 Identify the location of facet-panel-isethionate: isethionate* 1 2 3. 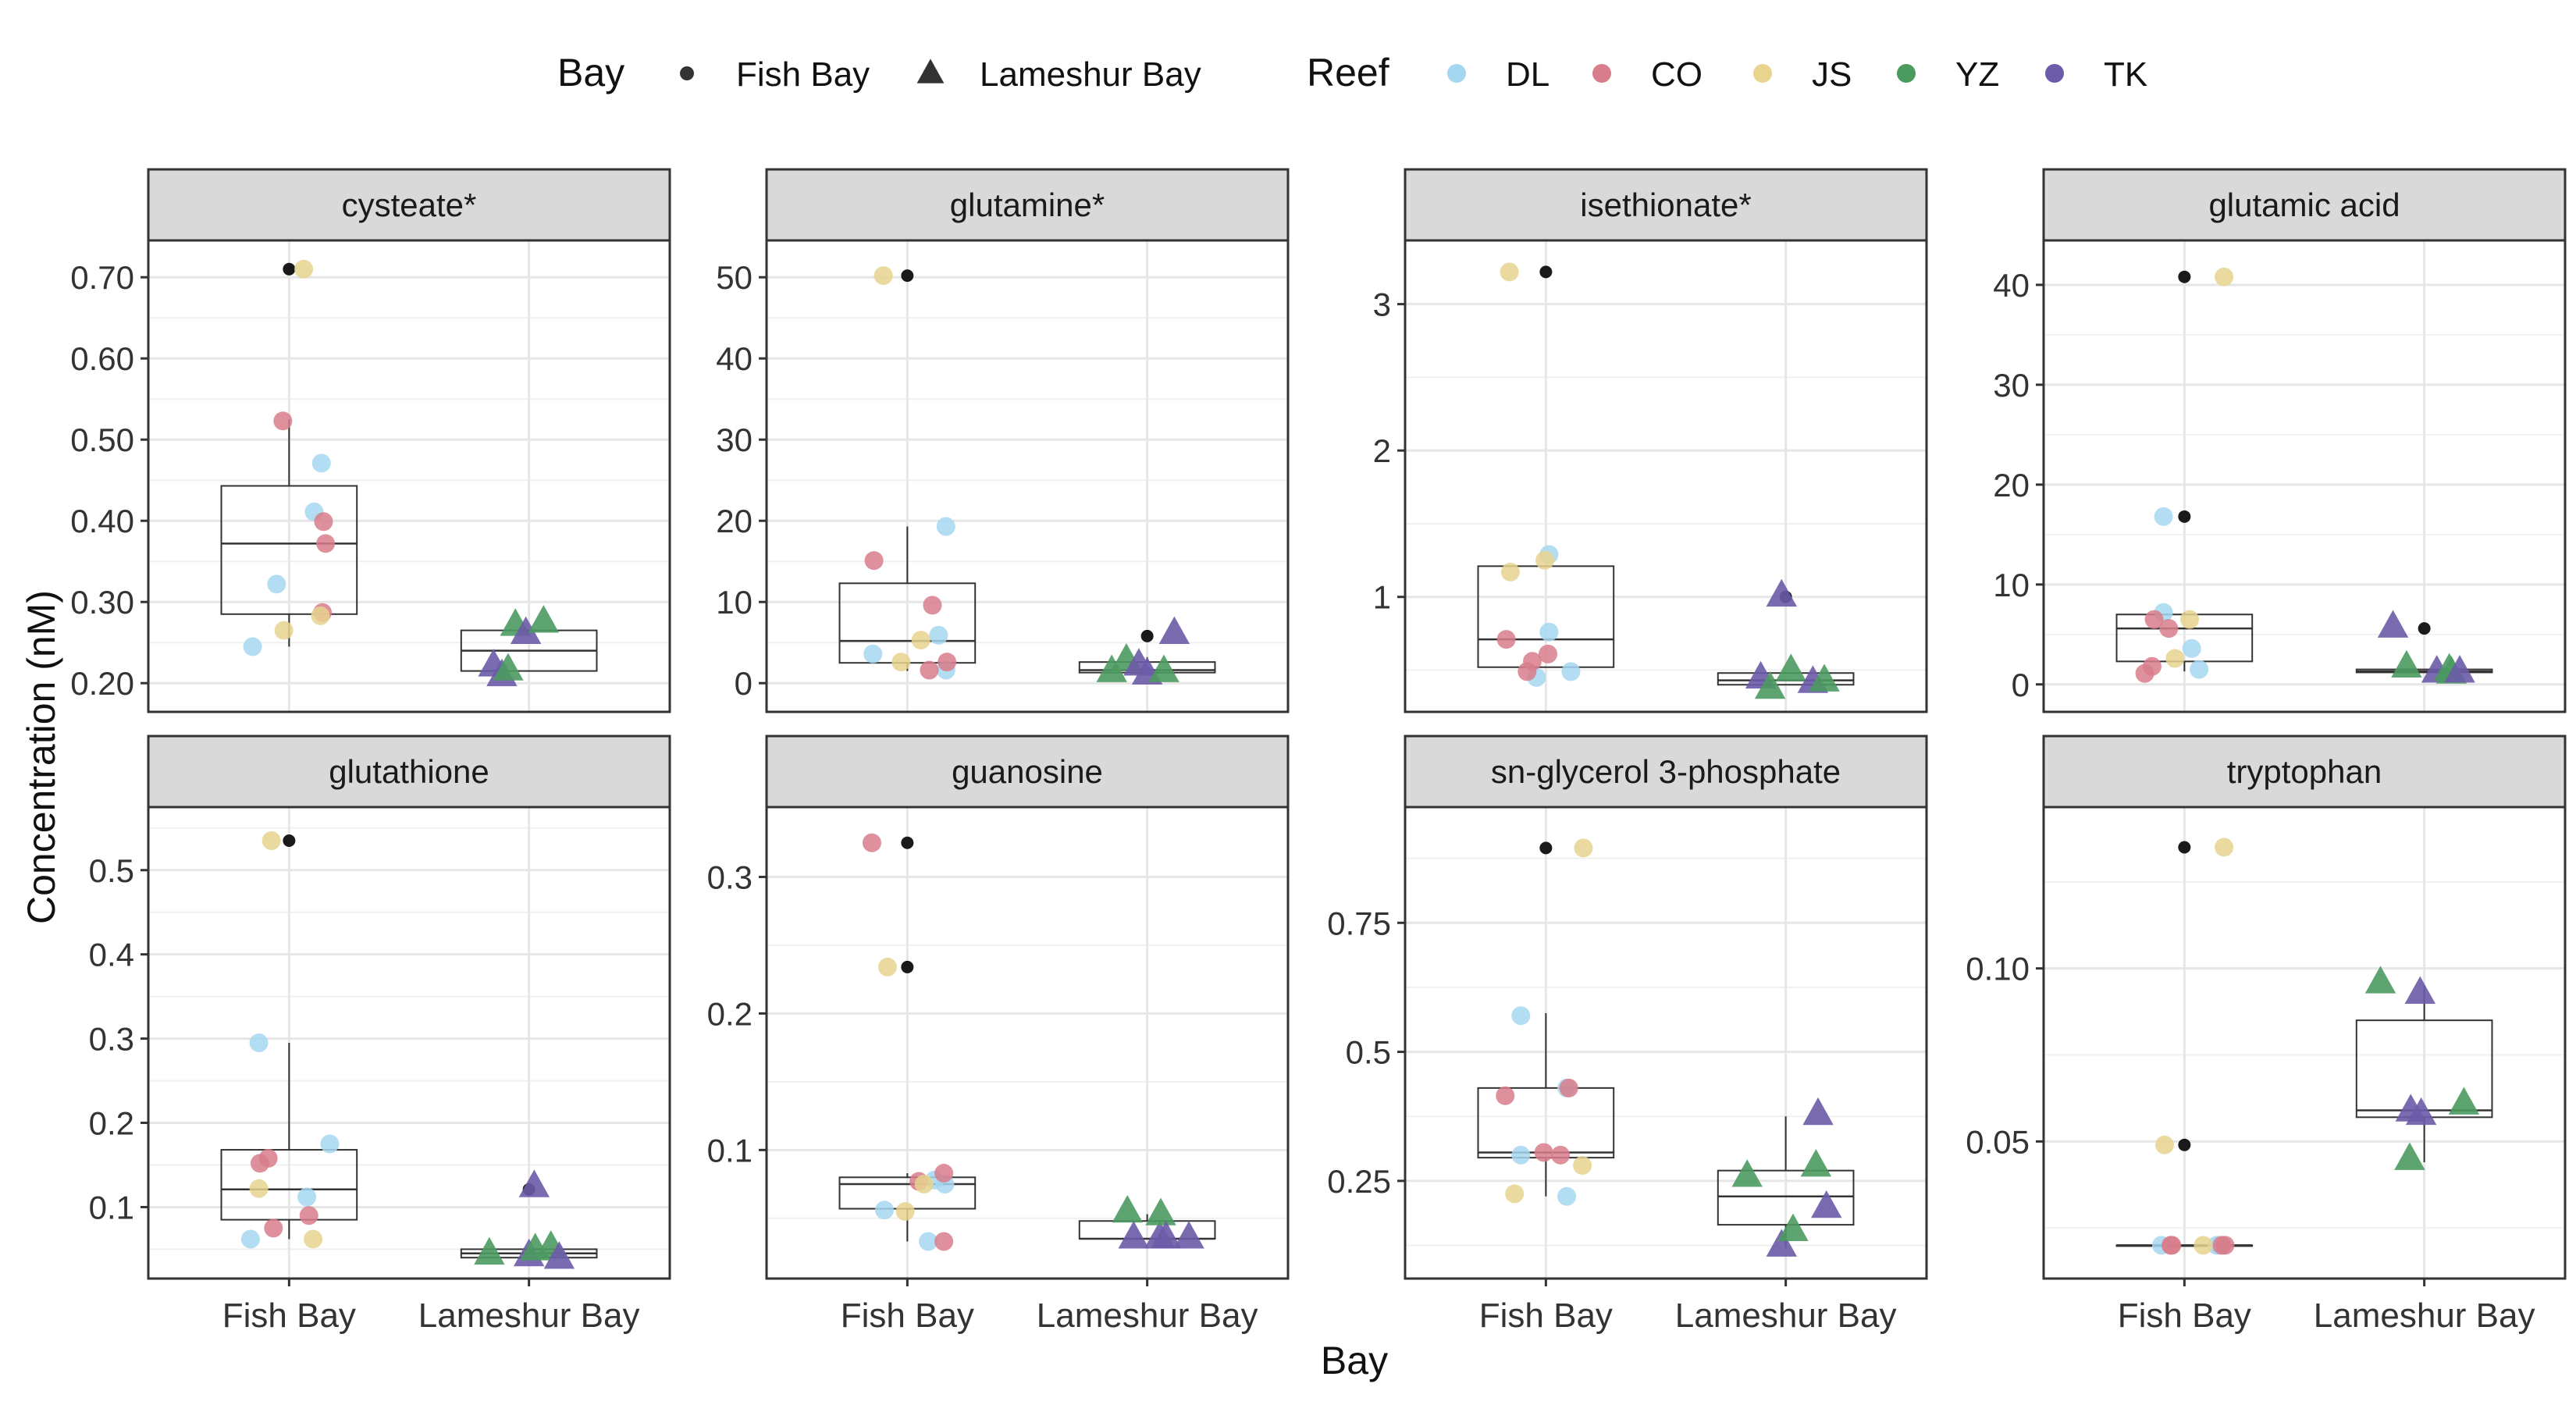
(1650, 441).